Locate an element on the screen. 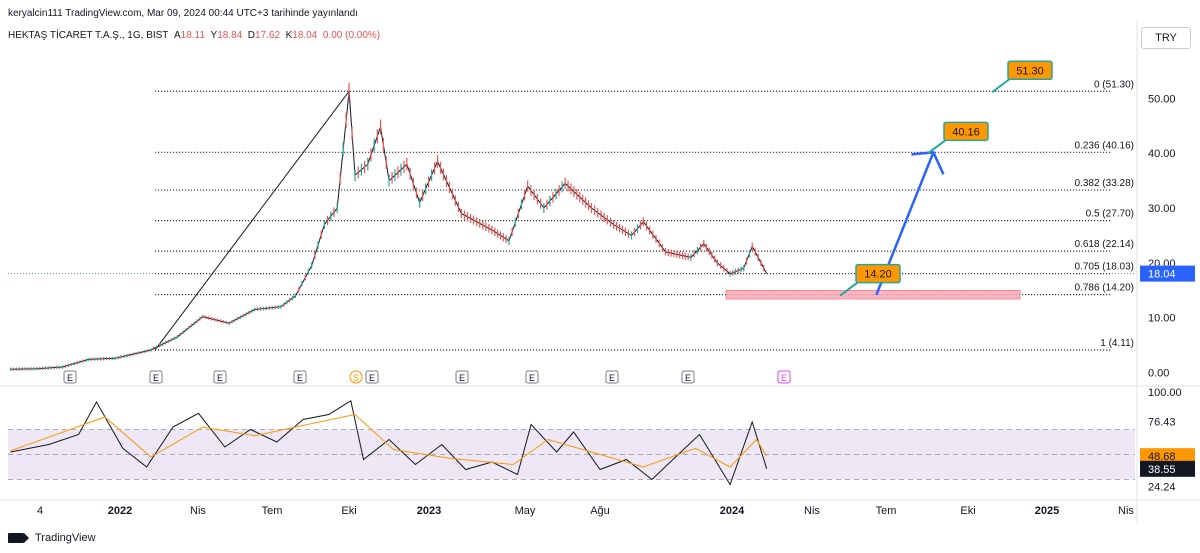 The width and height of the screenshot is (1200, 553). time-axis-tick: 2023 is located at coordinates (429, 511).